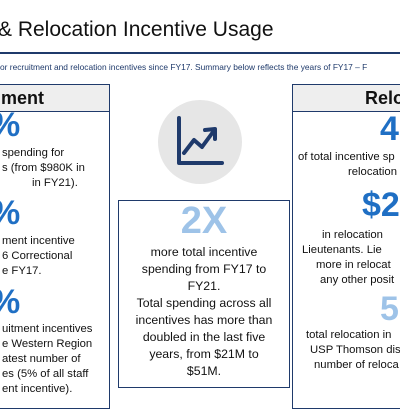  Describe the element at coordinates (41, 359) in the screenshot. I see `recruitment-stat-3-line-3: atest number of` at that location.